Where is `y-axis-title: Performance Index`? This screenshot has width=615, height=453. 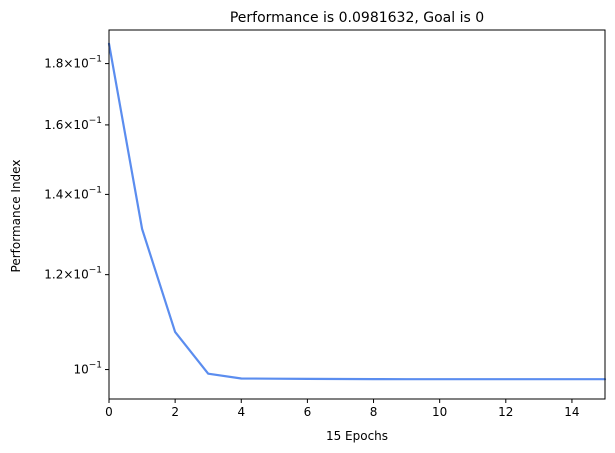
y-axis-title: Performance Index is located at coordinates (16, 216).